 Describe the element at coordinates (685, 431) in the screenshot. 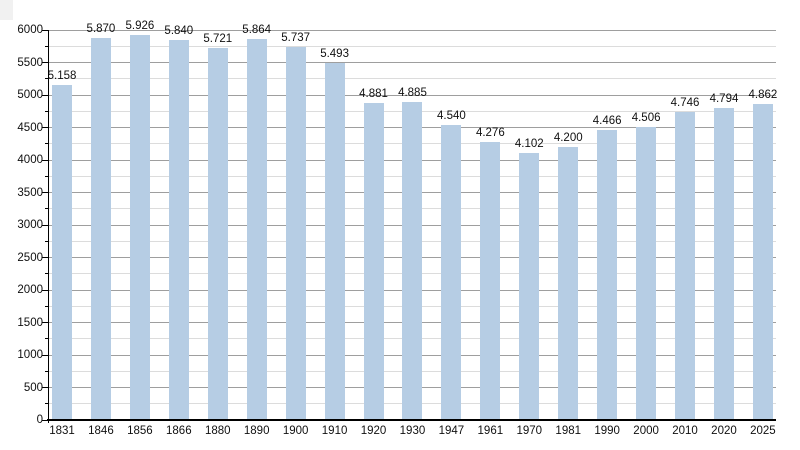

I see `x-axis-label: 2010` at that location.